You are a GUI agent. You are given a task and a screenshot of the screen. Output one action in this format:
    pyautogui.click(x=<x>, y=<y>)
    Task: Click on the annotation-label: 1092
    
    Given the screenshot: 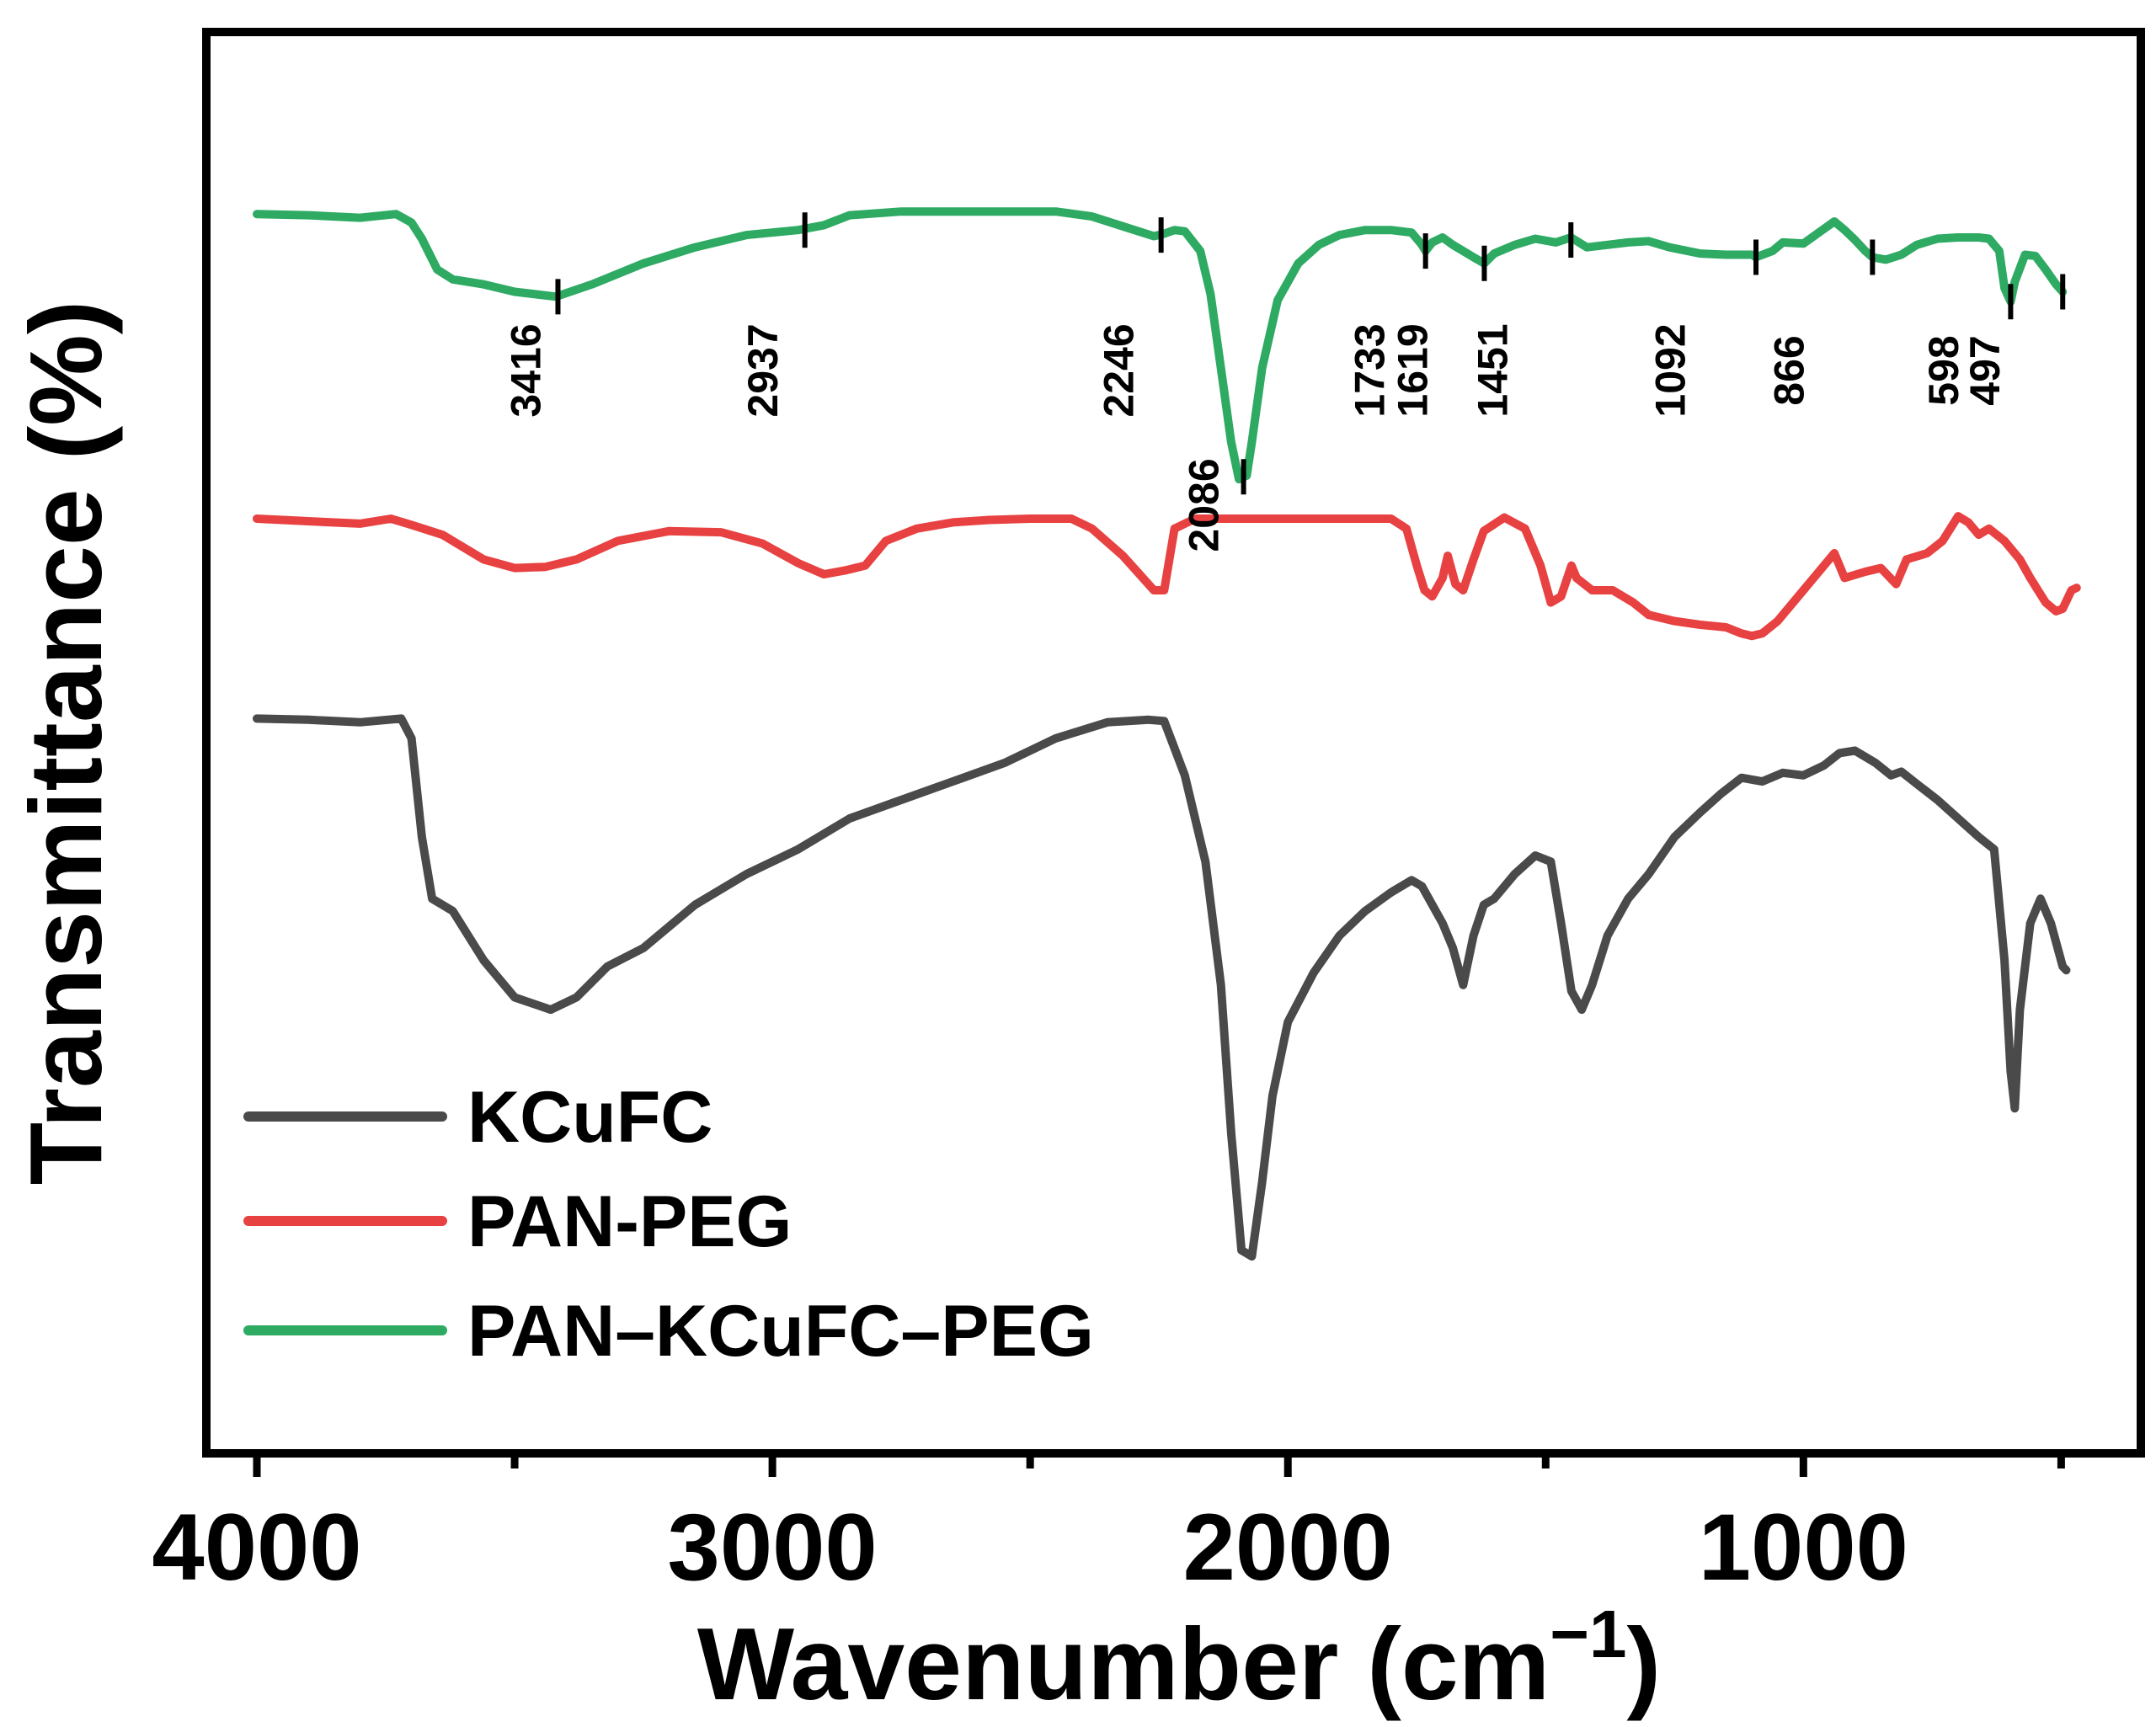 What is the action you would take?
    pyautogui.click(x=1671, y=370)
    